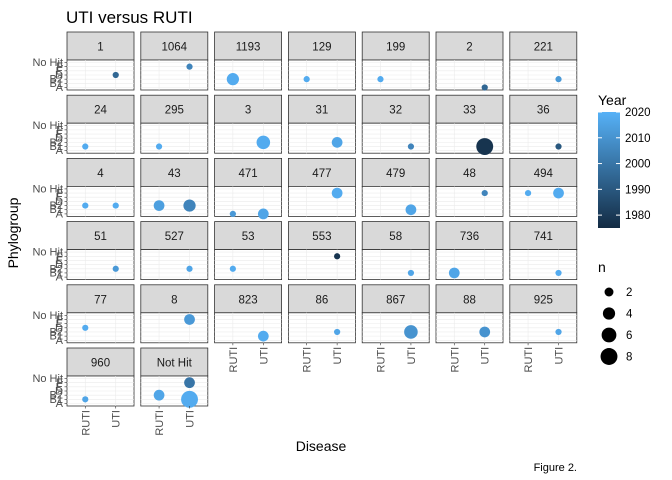 The width and height of the screenshot is (672, 480). What do you see at coordinates (248, 188) in the screenshot?
I see `facet-panel: 471` at bounding box center [248, 188].